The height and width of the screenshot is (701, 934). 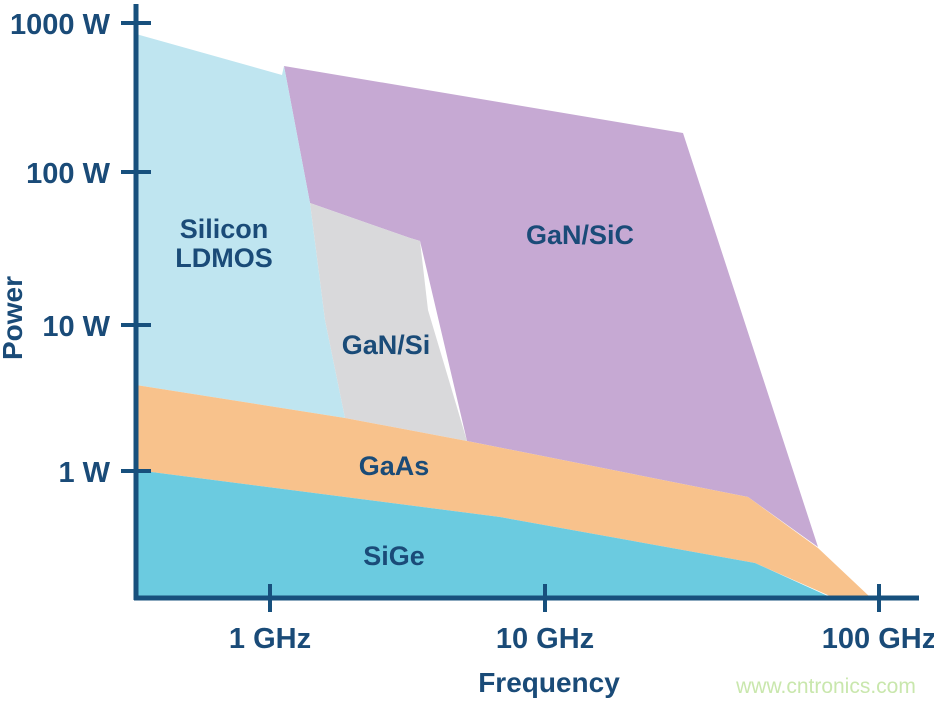 I want to click on x-tick-label-1: 10 GHz, so click(x=545, y=639).